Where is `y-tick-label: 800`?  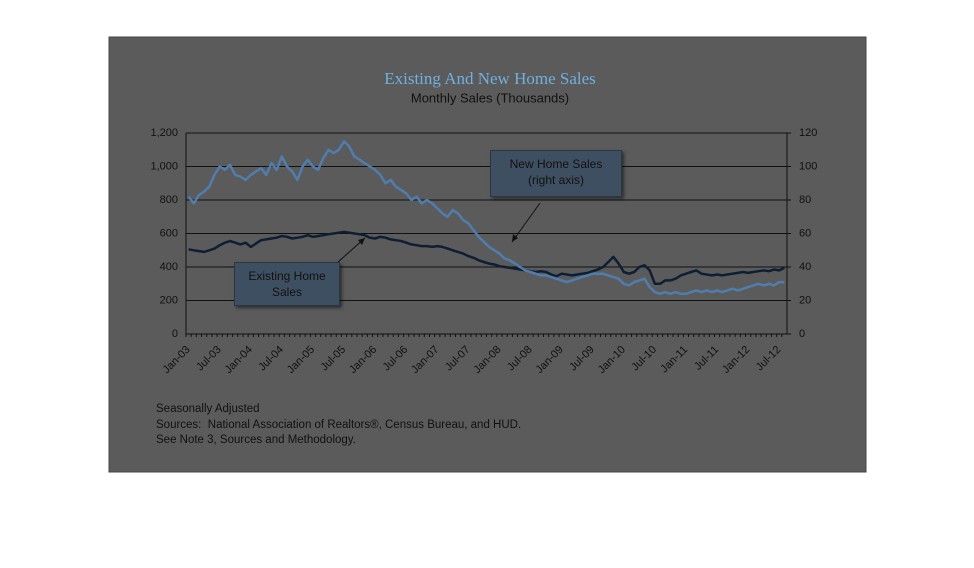 y-tick-label: 800 is located at coordinates (169, 200).